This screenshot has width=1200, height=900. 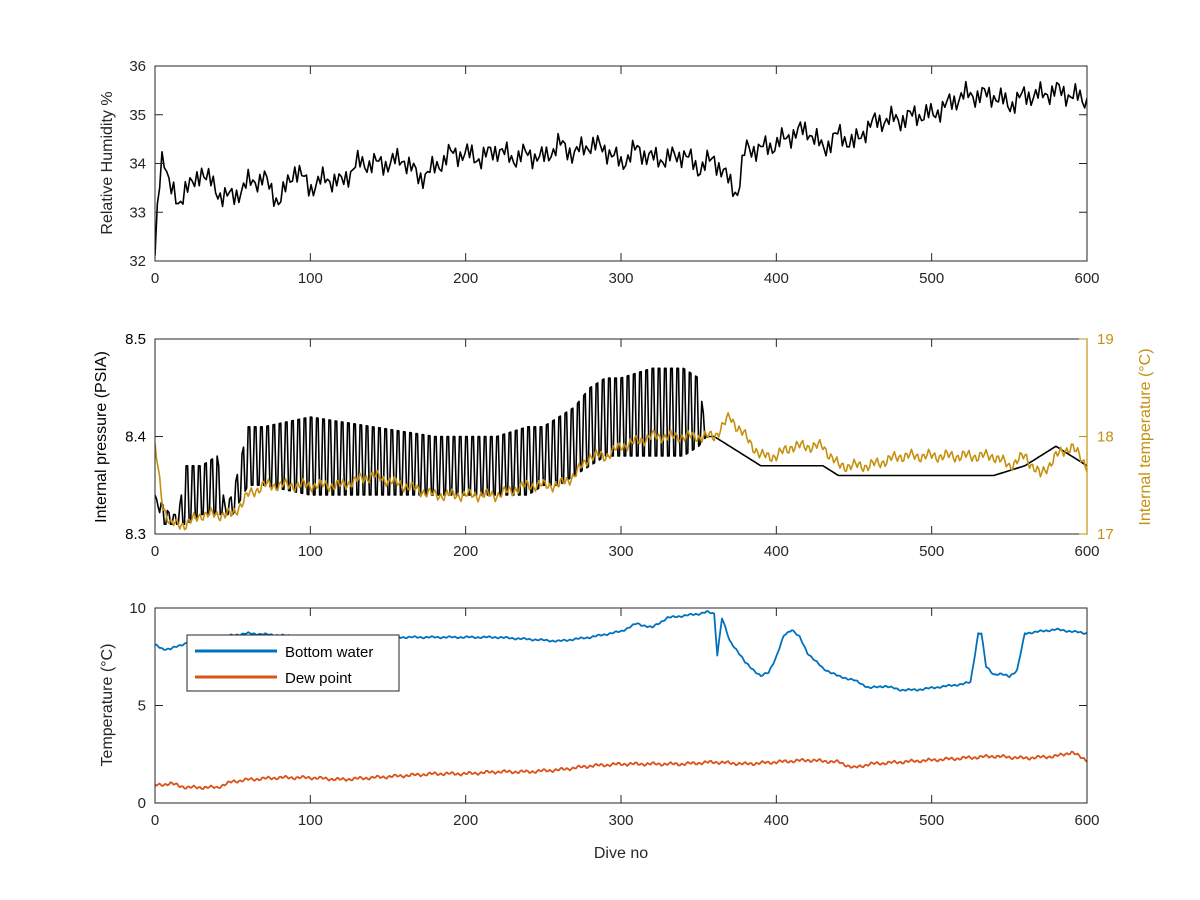 What do you see at coordinates (101, 437) in the screenshot?
I see `pressure-y-axis-label: Internal pressure (PSIA)` at bounding box center [101, 437].